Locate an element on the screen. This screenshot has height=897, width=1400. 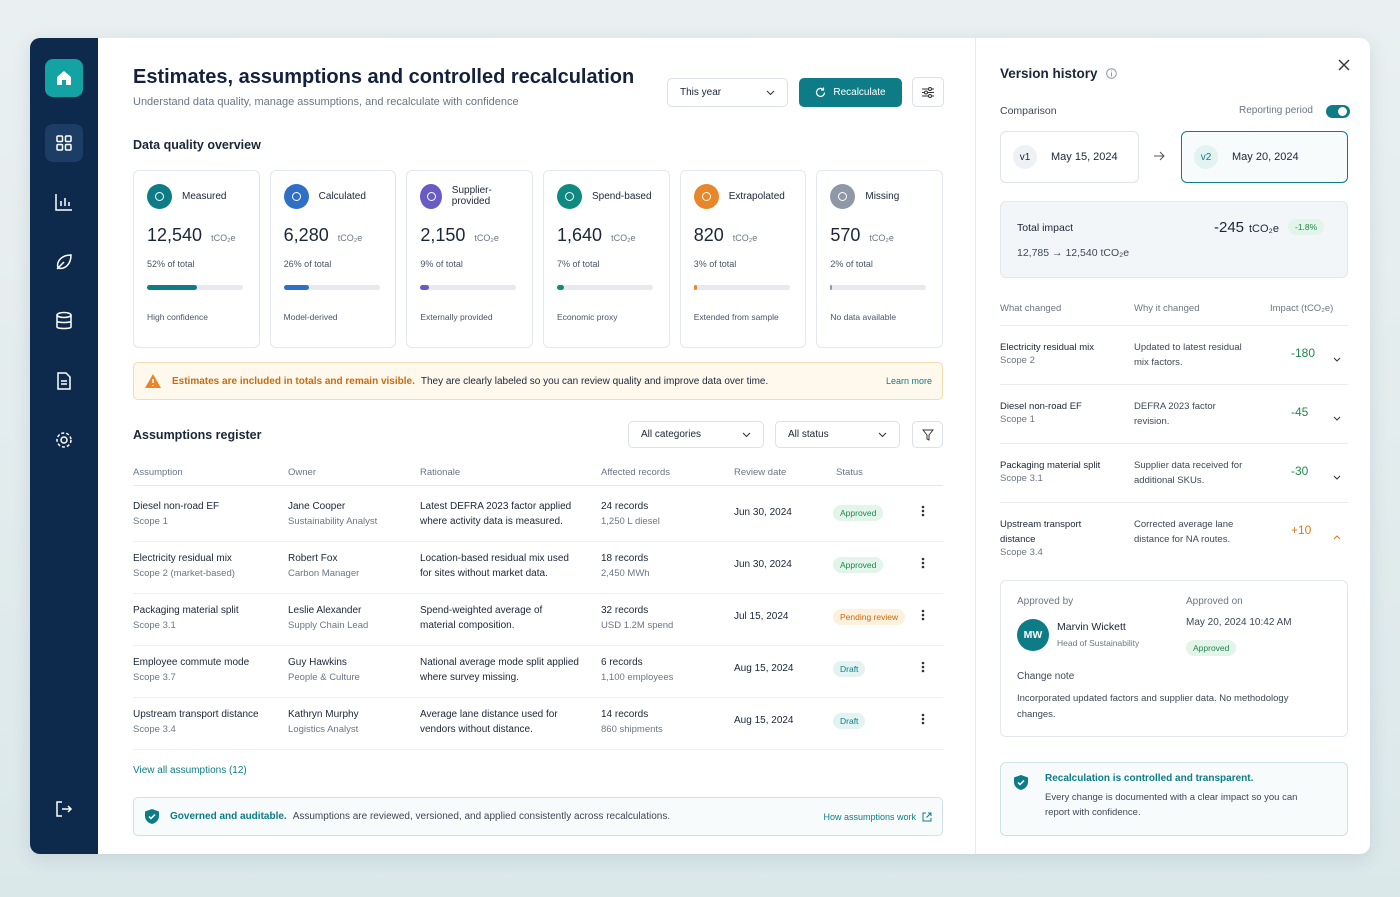
column-header: Impact (tCO₂e) is located at coordinates (1302, 308).